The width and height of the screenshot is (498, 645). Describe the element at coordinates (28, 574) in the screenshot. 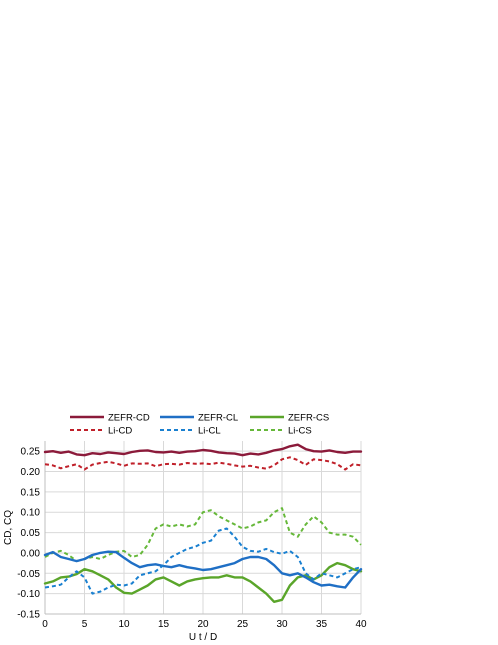

I see `y-tick-label: -0.05` at that location.